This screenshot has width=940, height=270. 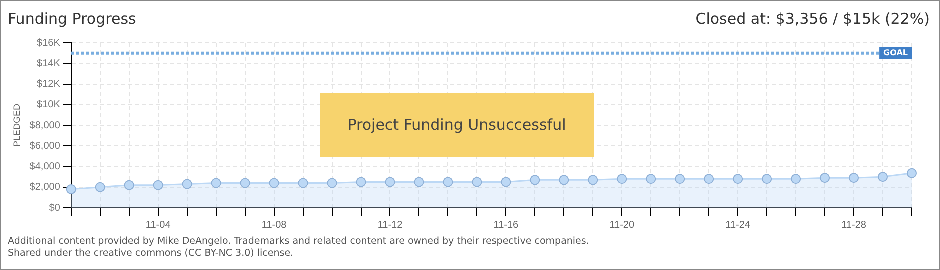 What do you see at coordinates (275, 225) in the screenshot?
I see `x-tick-label: 11-08` at bounding box center [275, 225].